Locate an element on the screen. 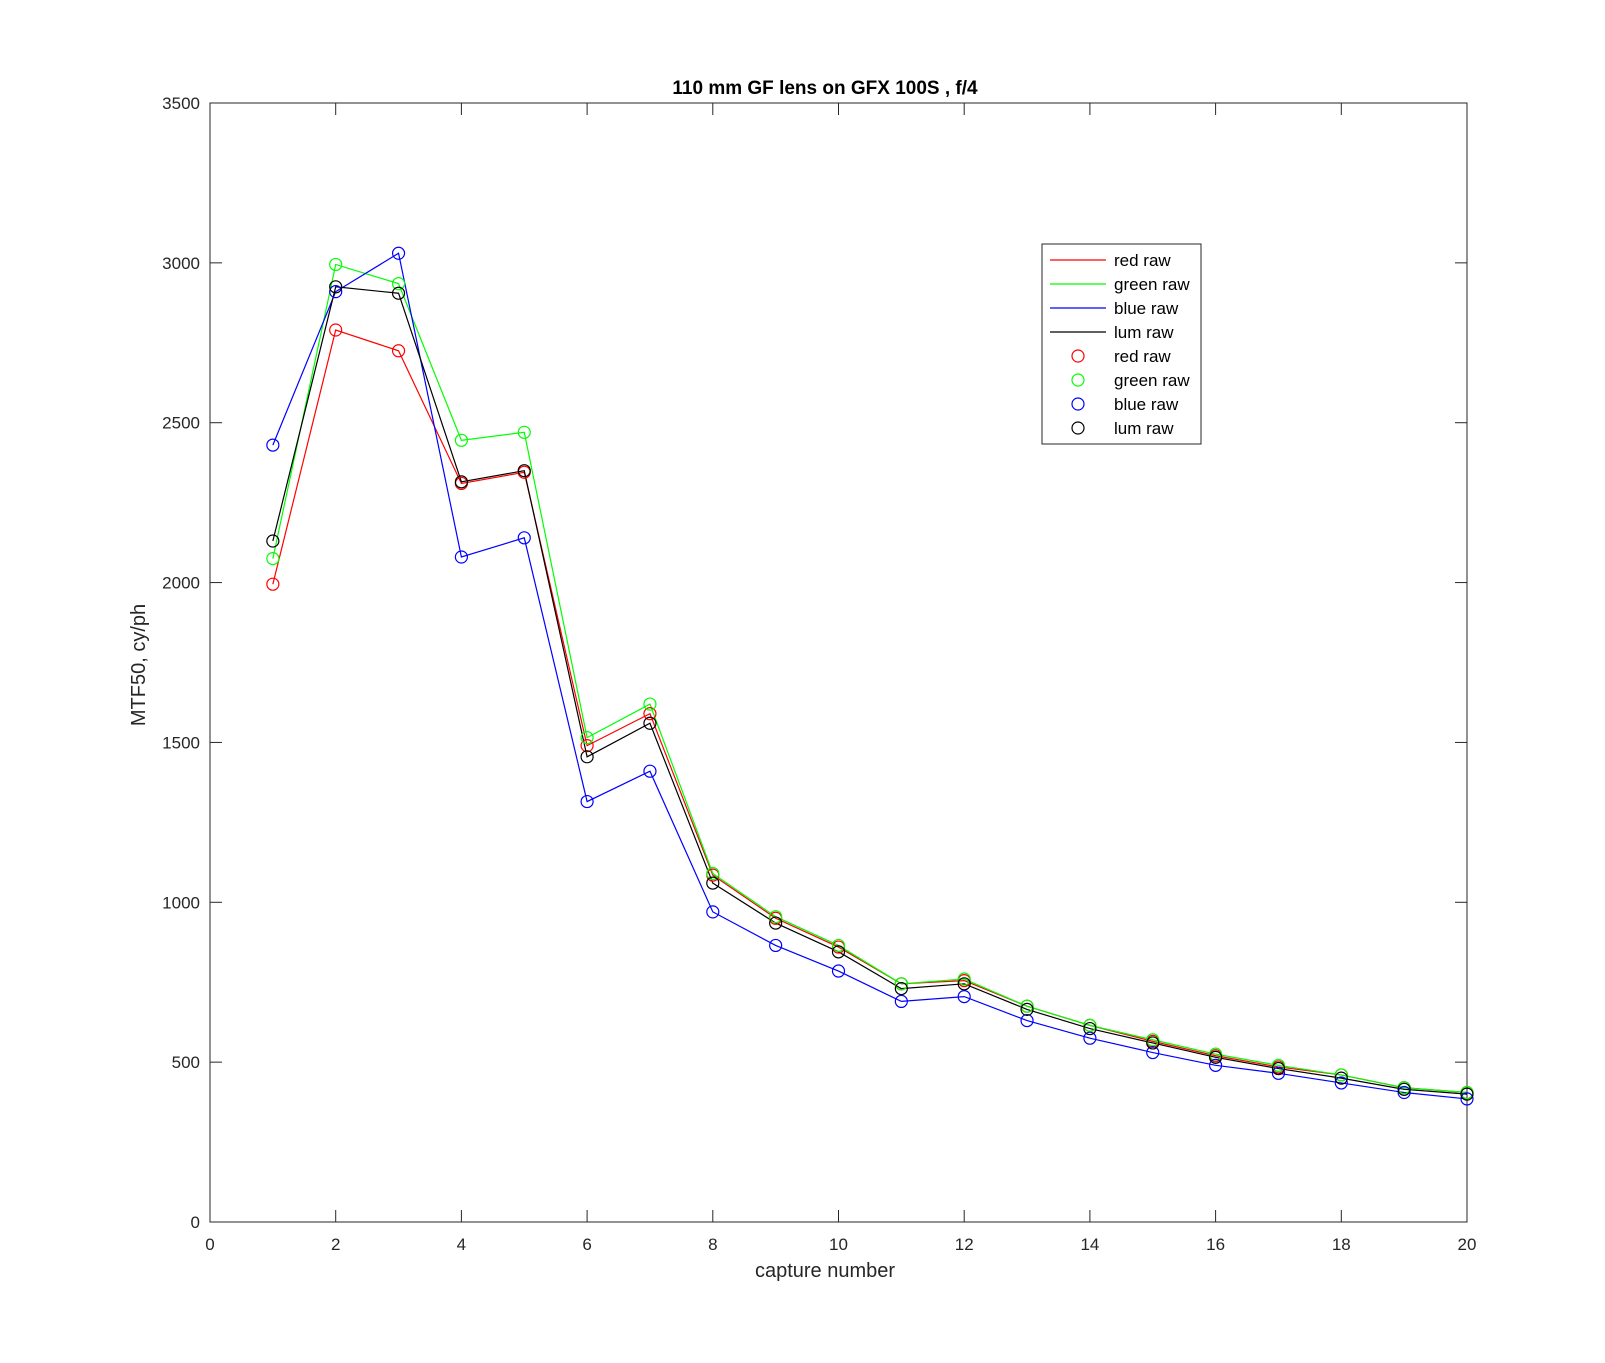 The image size is (1605, 1363). chart-title: 110 mm GF lens on GFX 100S , f/4 is located at coordinates (825, 88).